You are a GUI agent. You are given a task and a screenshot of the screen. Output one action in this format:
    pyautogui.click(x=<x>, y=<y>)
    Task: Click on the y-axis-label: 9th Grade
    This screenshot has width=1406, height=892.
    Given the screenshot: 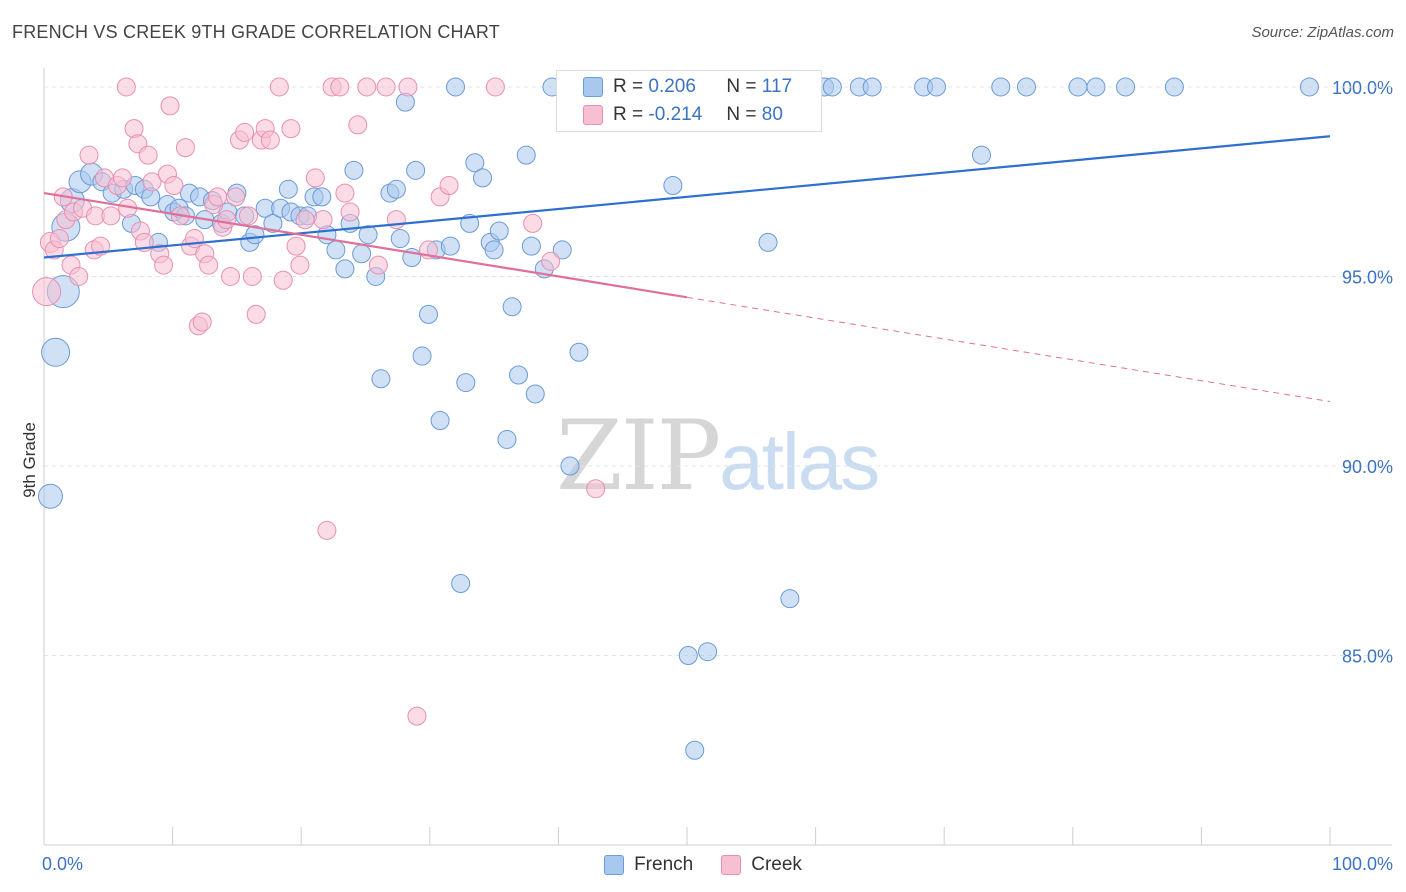 What is the action you would take?
    pyautogui.click(x=29, y=460)
    